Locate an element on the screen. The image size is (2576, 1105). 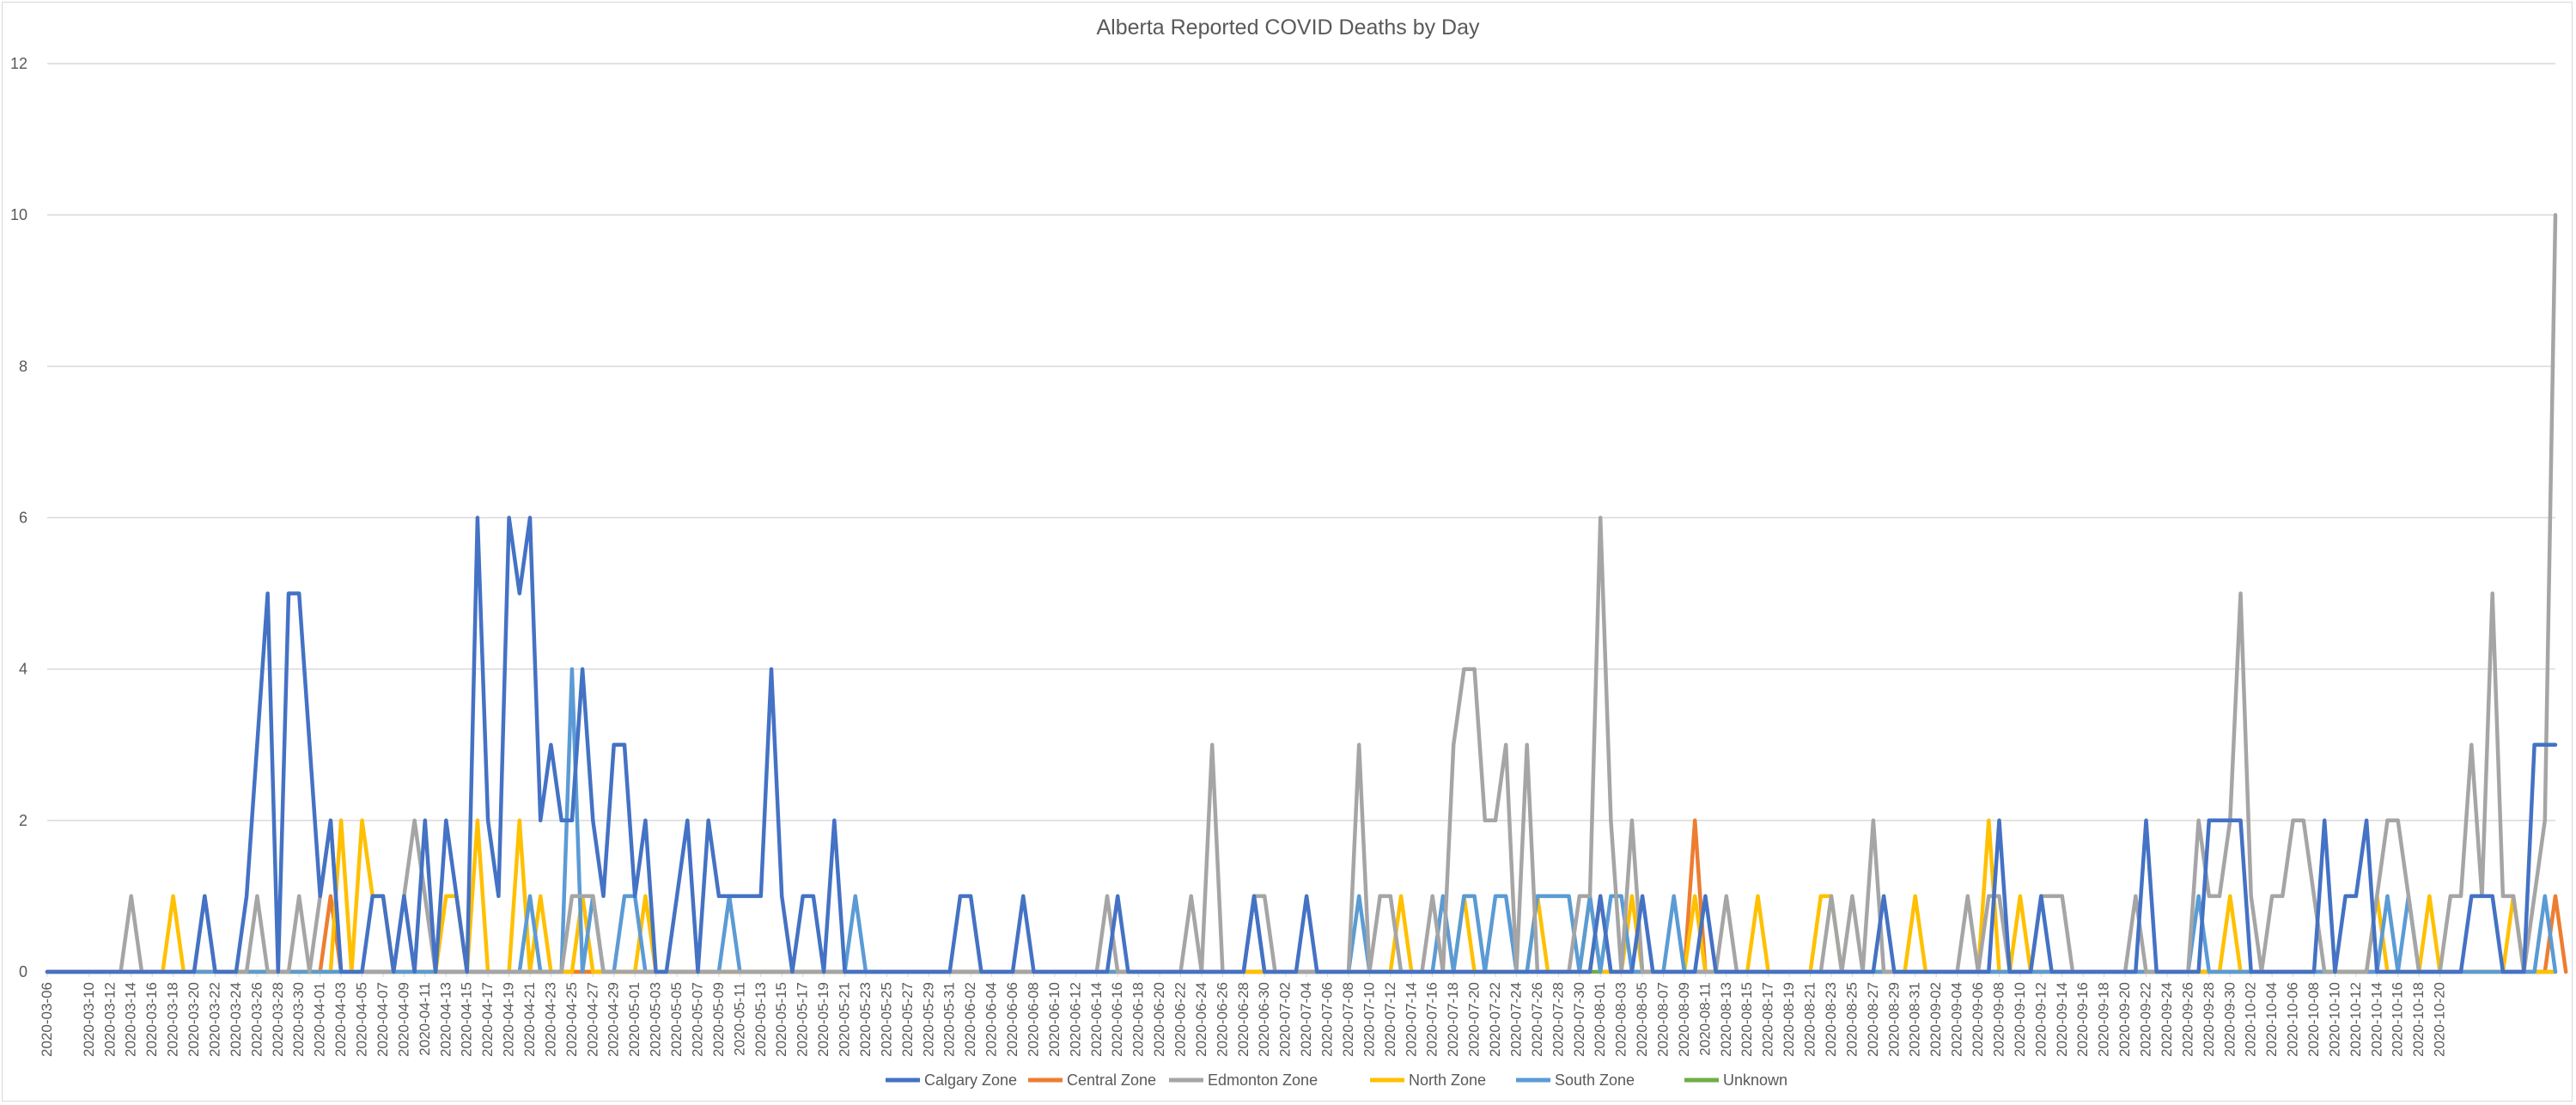
x-tick-label: 2020-07-30 is located at coordinates (1579, 1020).